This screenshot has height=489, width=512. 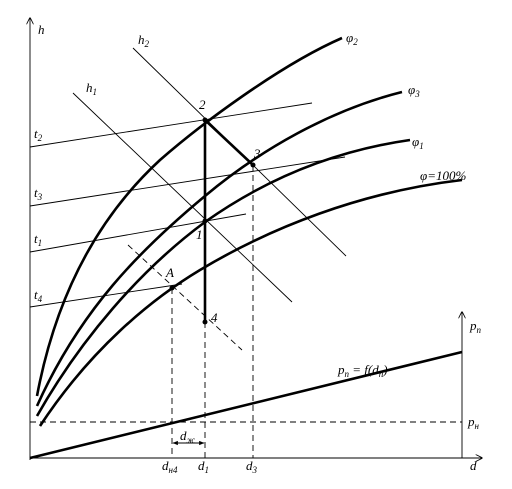 I want to click on label-p4: 4, so click(x=214, y=317).